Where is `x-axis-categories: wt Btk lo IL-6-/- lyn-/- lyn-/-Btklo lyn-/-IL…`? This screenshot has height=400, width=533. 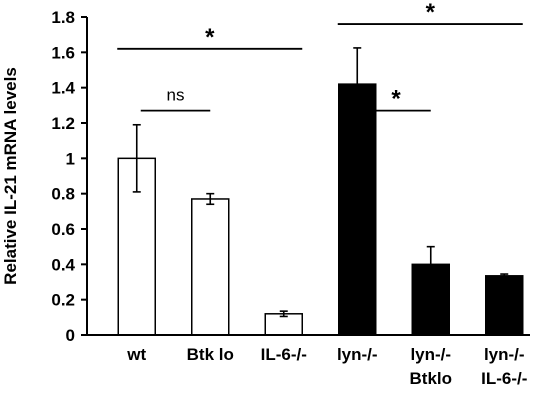
x-axis-categories: wt Btk lo IL-6-/- lyn-/- lyn-/-Btklo lyn-/-IL… is located at coordinates (326, 366).